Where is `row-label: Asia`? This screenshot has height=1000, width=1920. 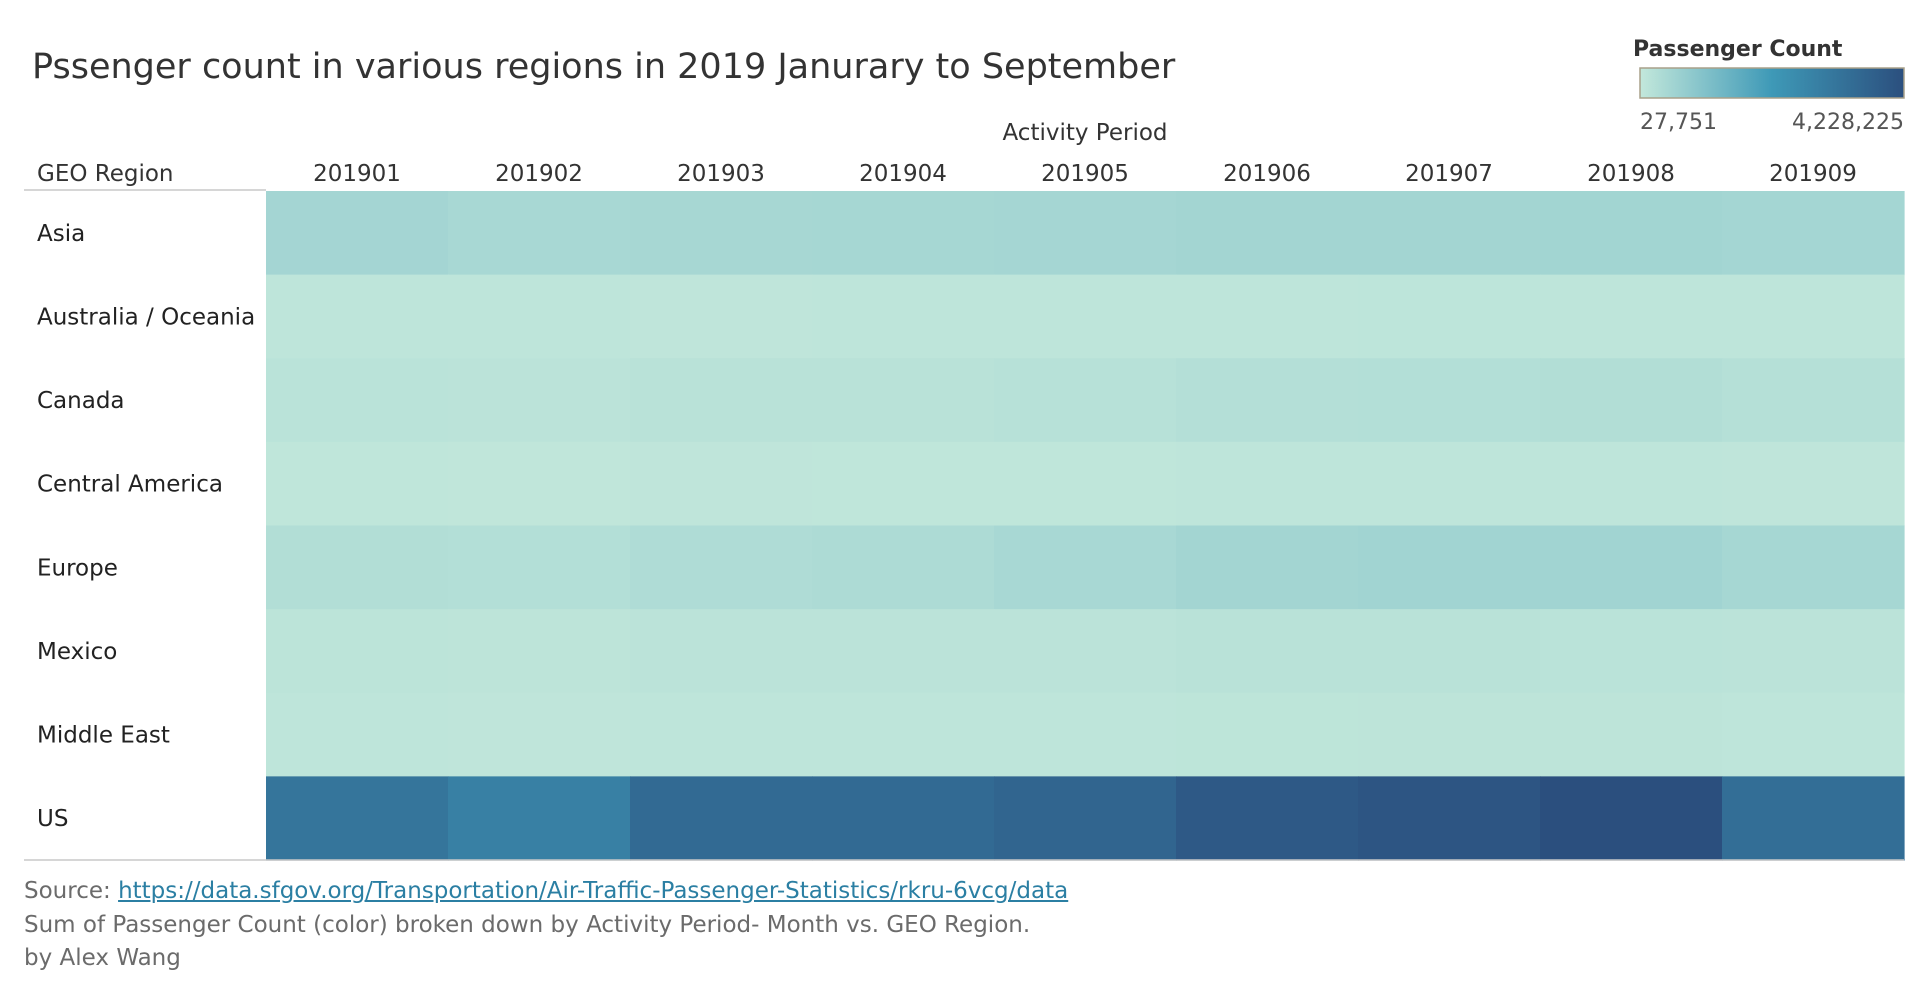 row-label: Asia is located at coordinates (61, 234).